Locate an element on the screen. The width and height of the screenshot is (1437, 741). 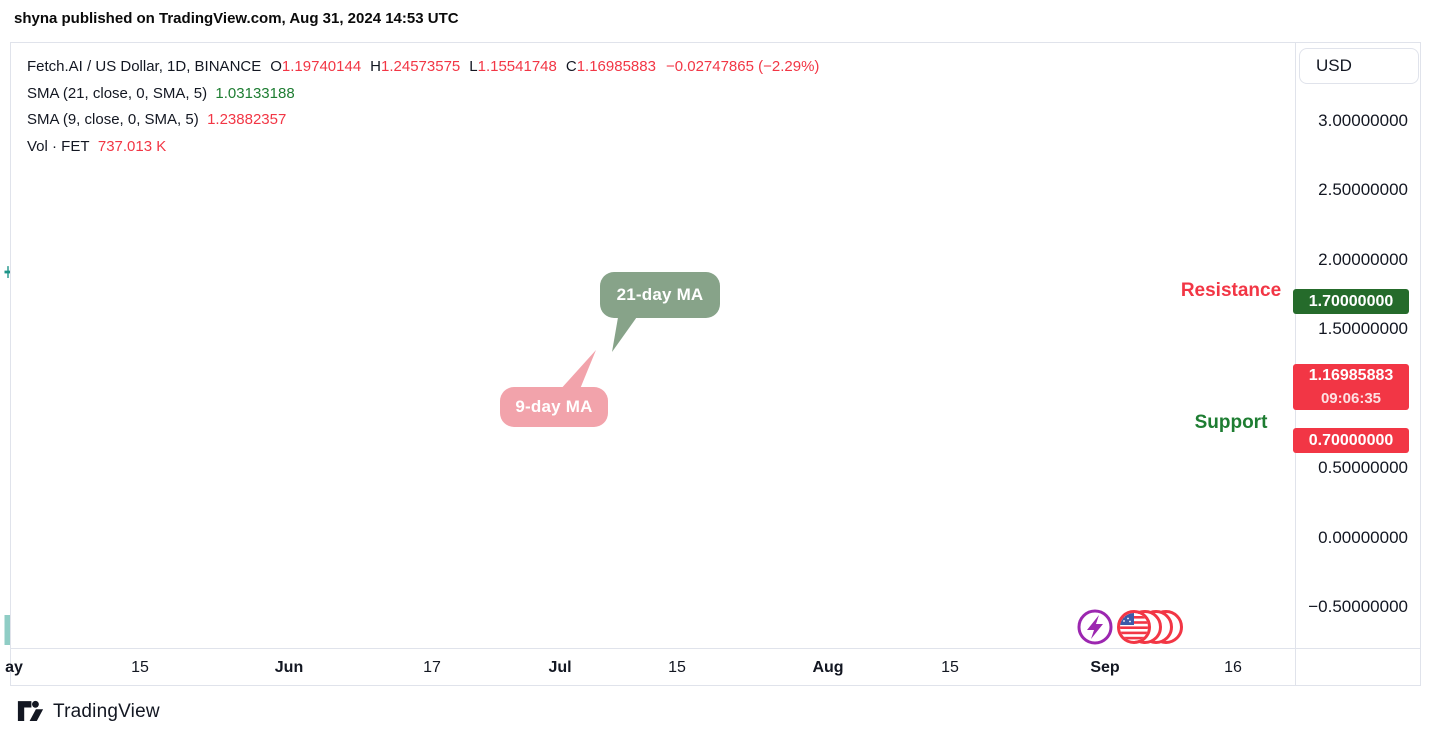
ma21-callout: 21-day MA is located at coordinates (660, 295).